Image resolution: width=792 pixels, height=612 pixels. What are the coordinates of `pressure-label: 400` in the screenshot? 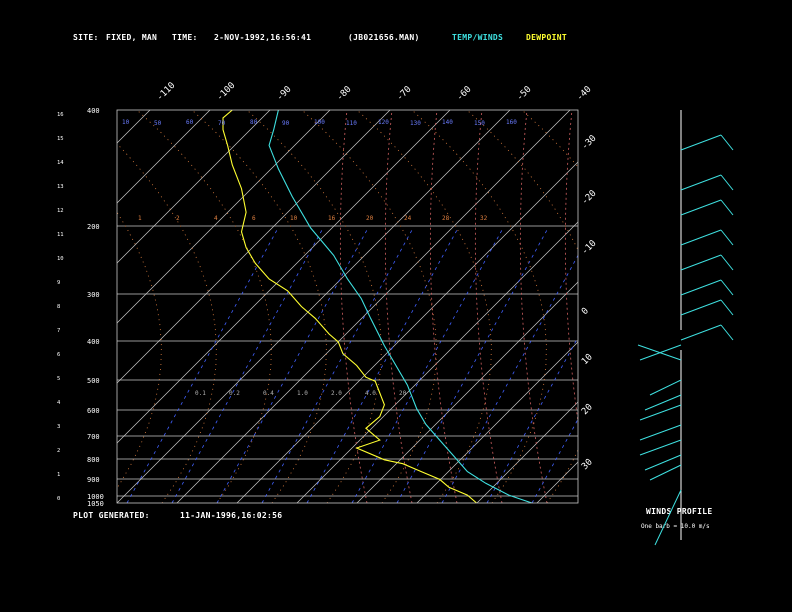 It's located at (93, 111).